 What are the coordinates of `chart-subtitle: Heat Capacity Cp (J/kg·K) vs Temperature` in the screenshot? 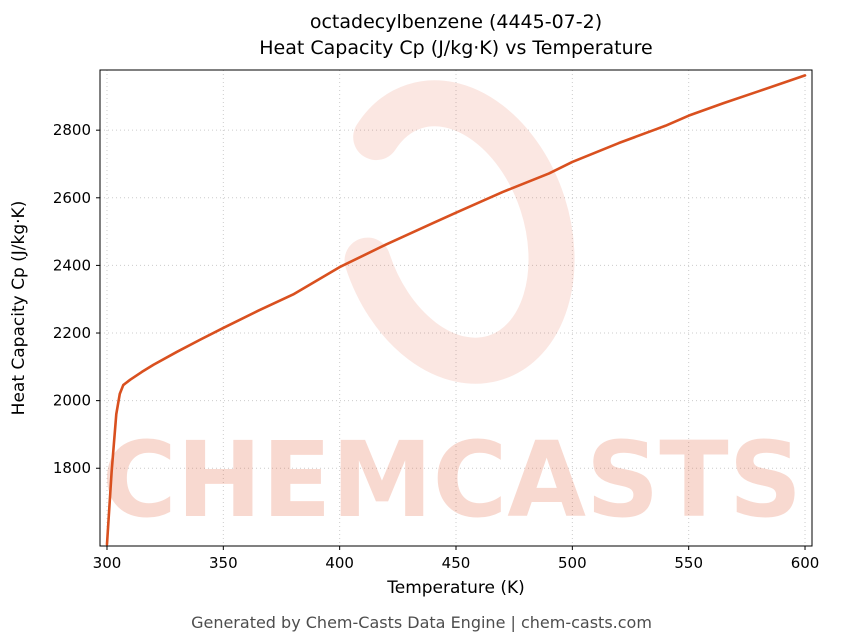 It's located at (456, 47).